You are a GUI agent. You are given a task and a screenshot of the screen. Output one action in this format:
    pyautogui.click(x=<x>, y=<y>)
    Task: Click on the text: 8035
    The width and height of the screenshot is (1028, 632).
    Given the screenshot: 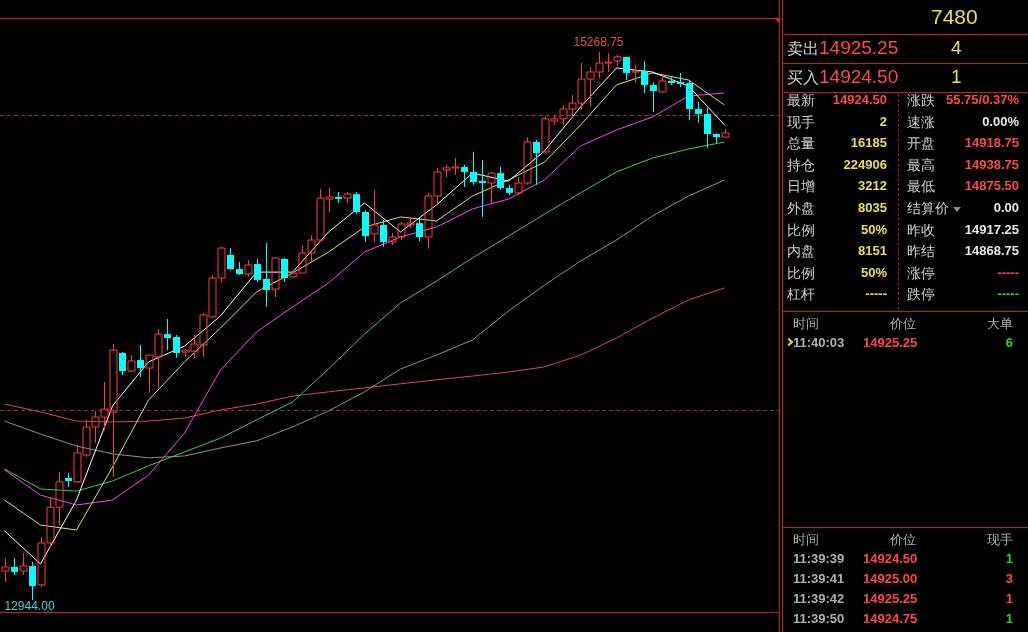 What is the action you would take?
    pyautogui.click(x=872, y=207)
    